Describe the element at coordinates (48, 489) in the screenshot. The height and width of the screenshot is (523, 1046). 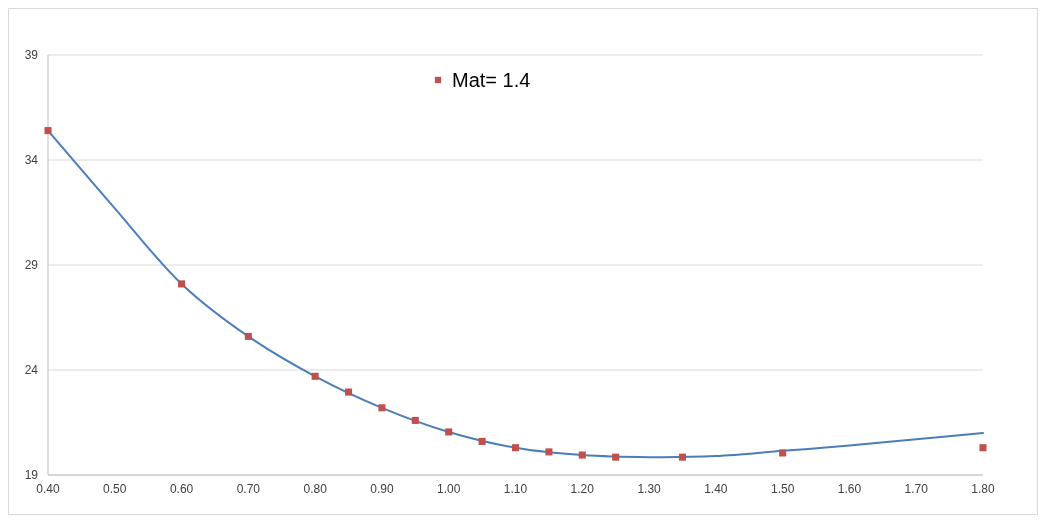
I see `x-tick-label: 0.40` at that location.